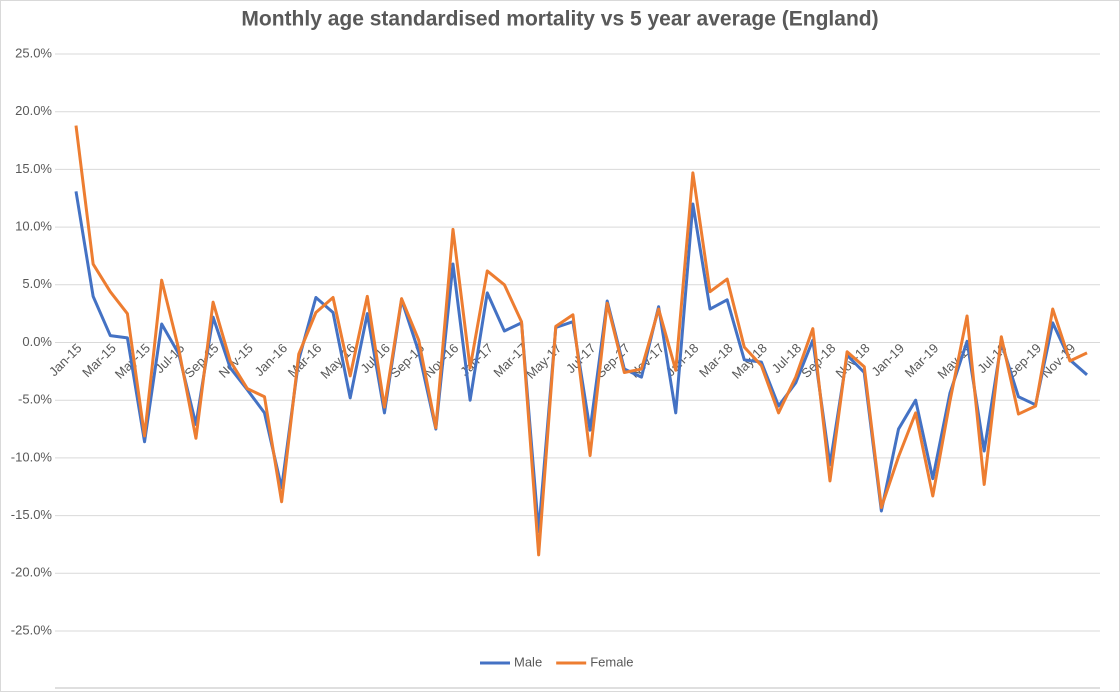  I want to click on legend-label: Male, so click(528, 661).